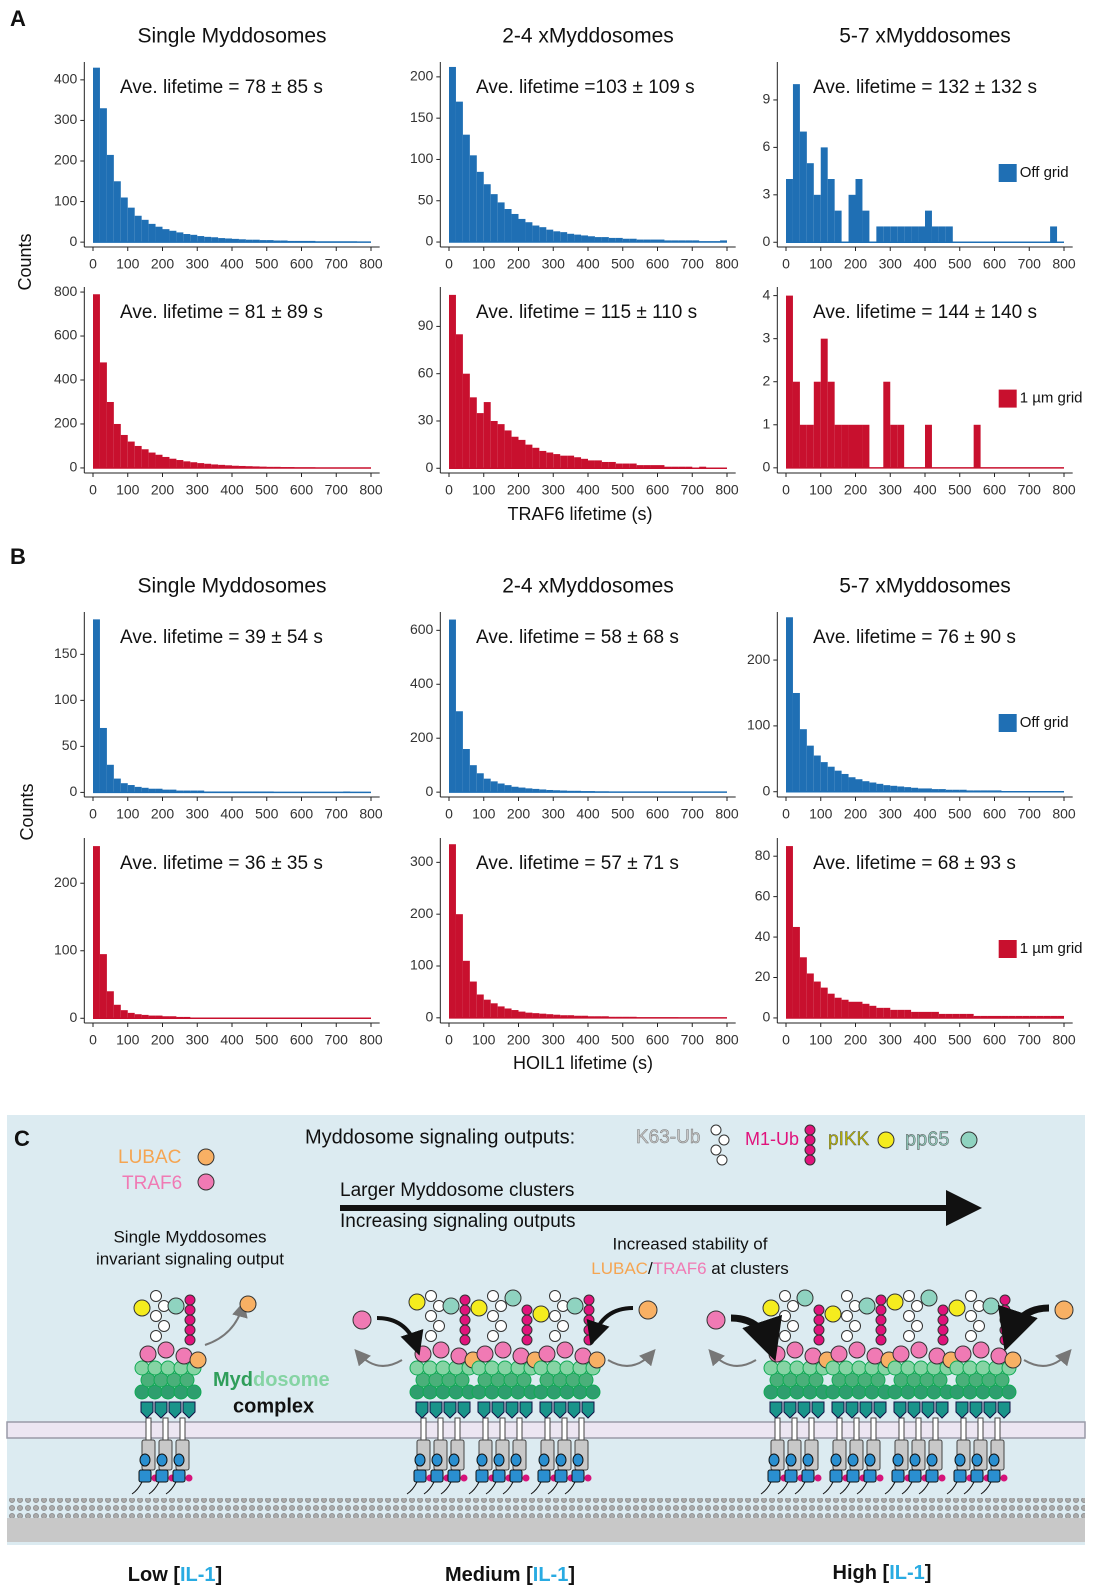 The image size is (1099, 1589). Describe the element at coordinates (378, 1357) in the screenshot. I see `release-arrow` at that location.